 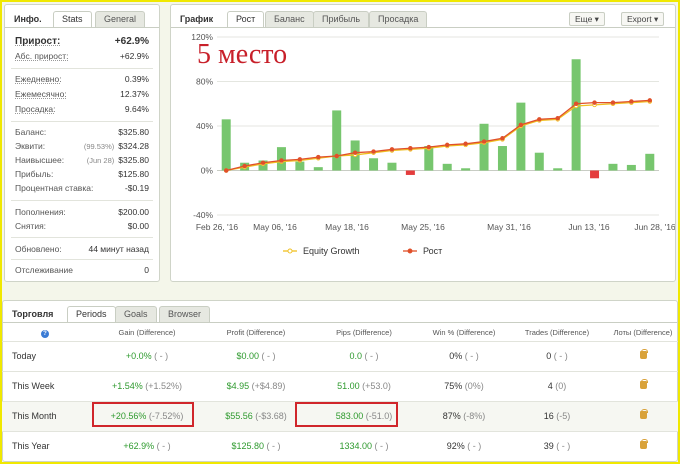 I want to click on legend-label: Рост, so click(x=432, y=251).